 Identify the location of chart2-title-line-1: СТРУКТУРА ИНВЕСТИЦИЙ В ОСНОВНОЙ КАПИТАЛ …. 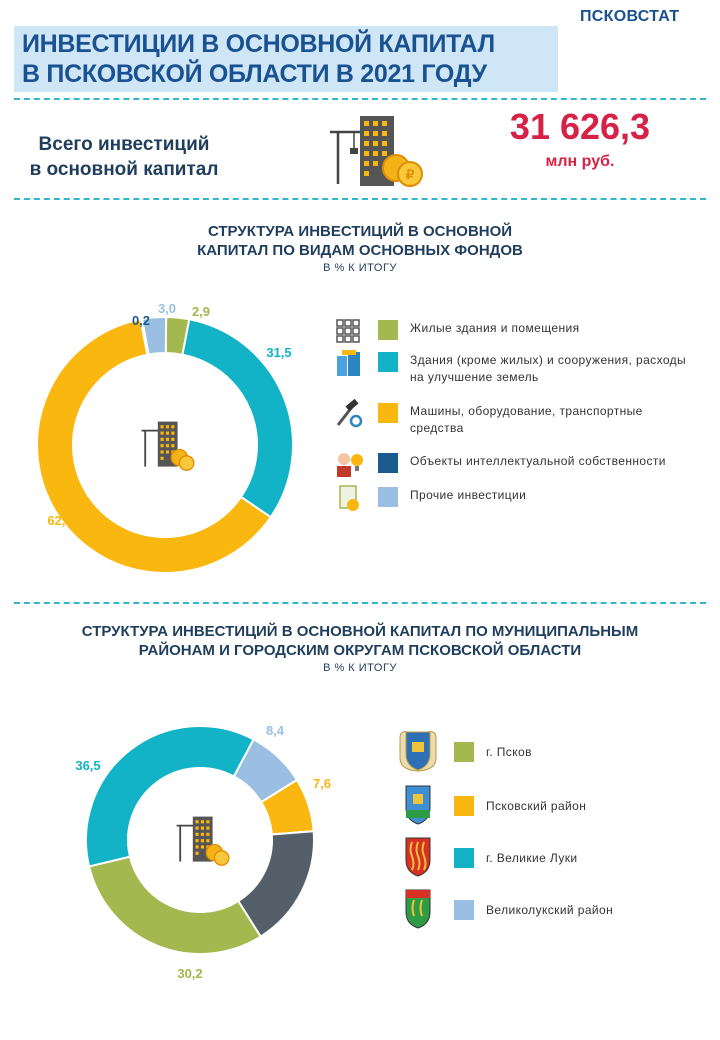
(360, 631).